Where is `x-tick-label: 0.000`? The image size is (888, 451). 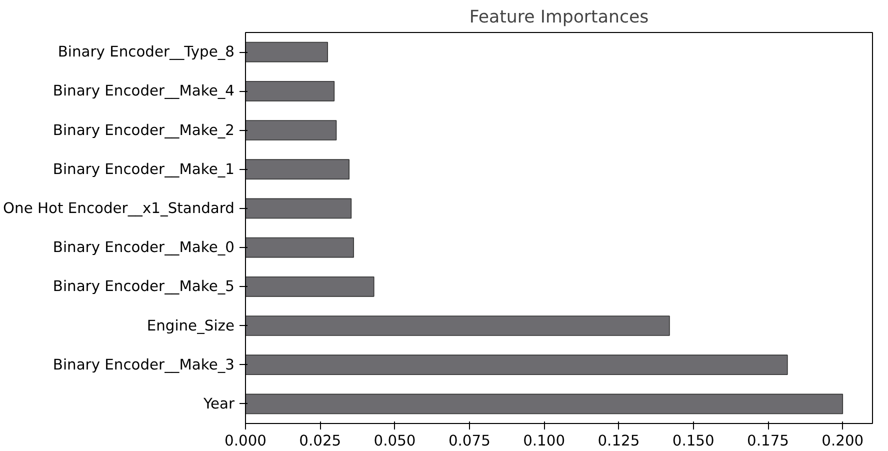 x-tick-label: 0.000 is located at coordinates (245, 441).